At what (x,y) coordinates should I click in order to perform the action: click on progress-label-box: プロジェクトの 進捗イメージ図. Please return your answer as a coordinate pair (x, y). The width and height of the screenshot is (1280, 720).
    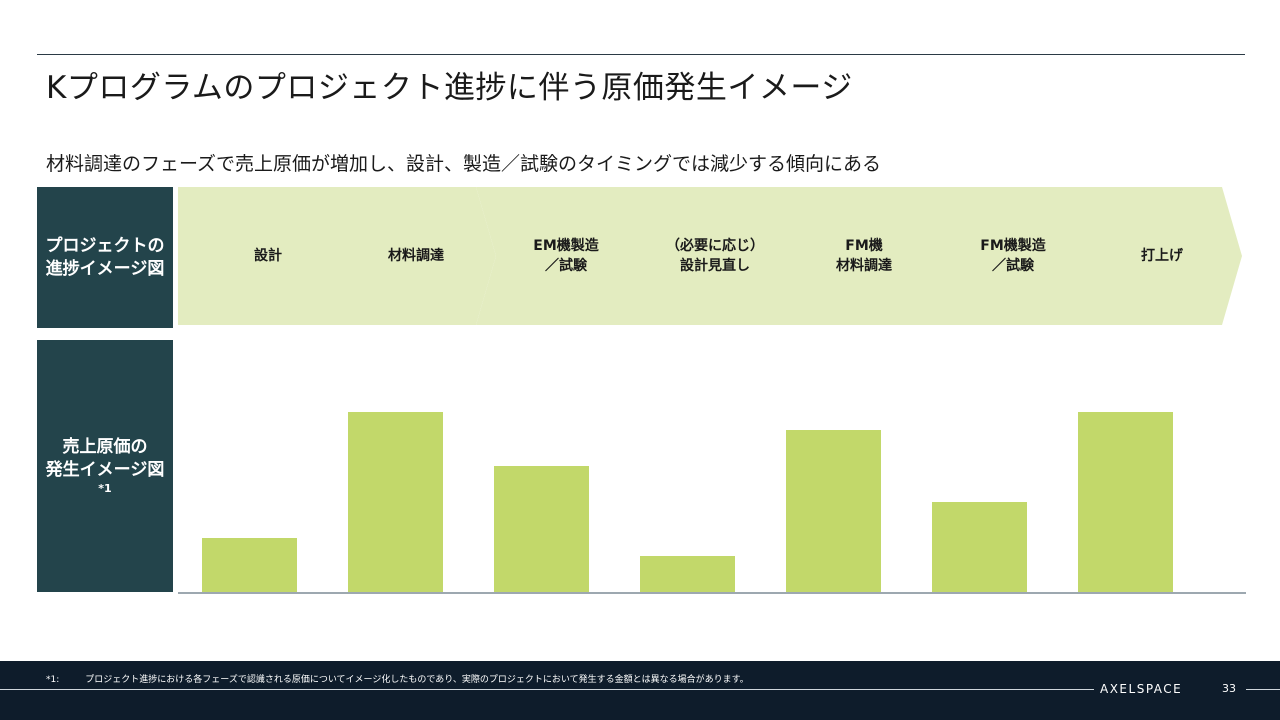
    Looking at the image, I should click on (105, 257).